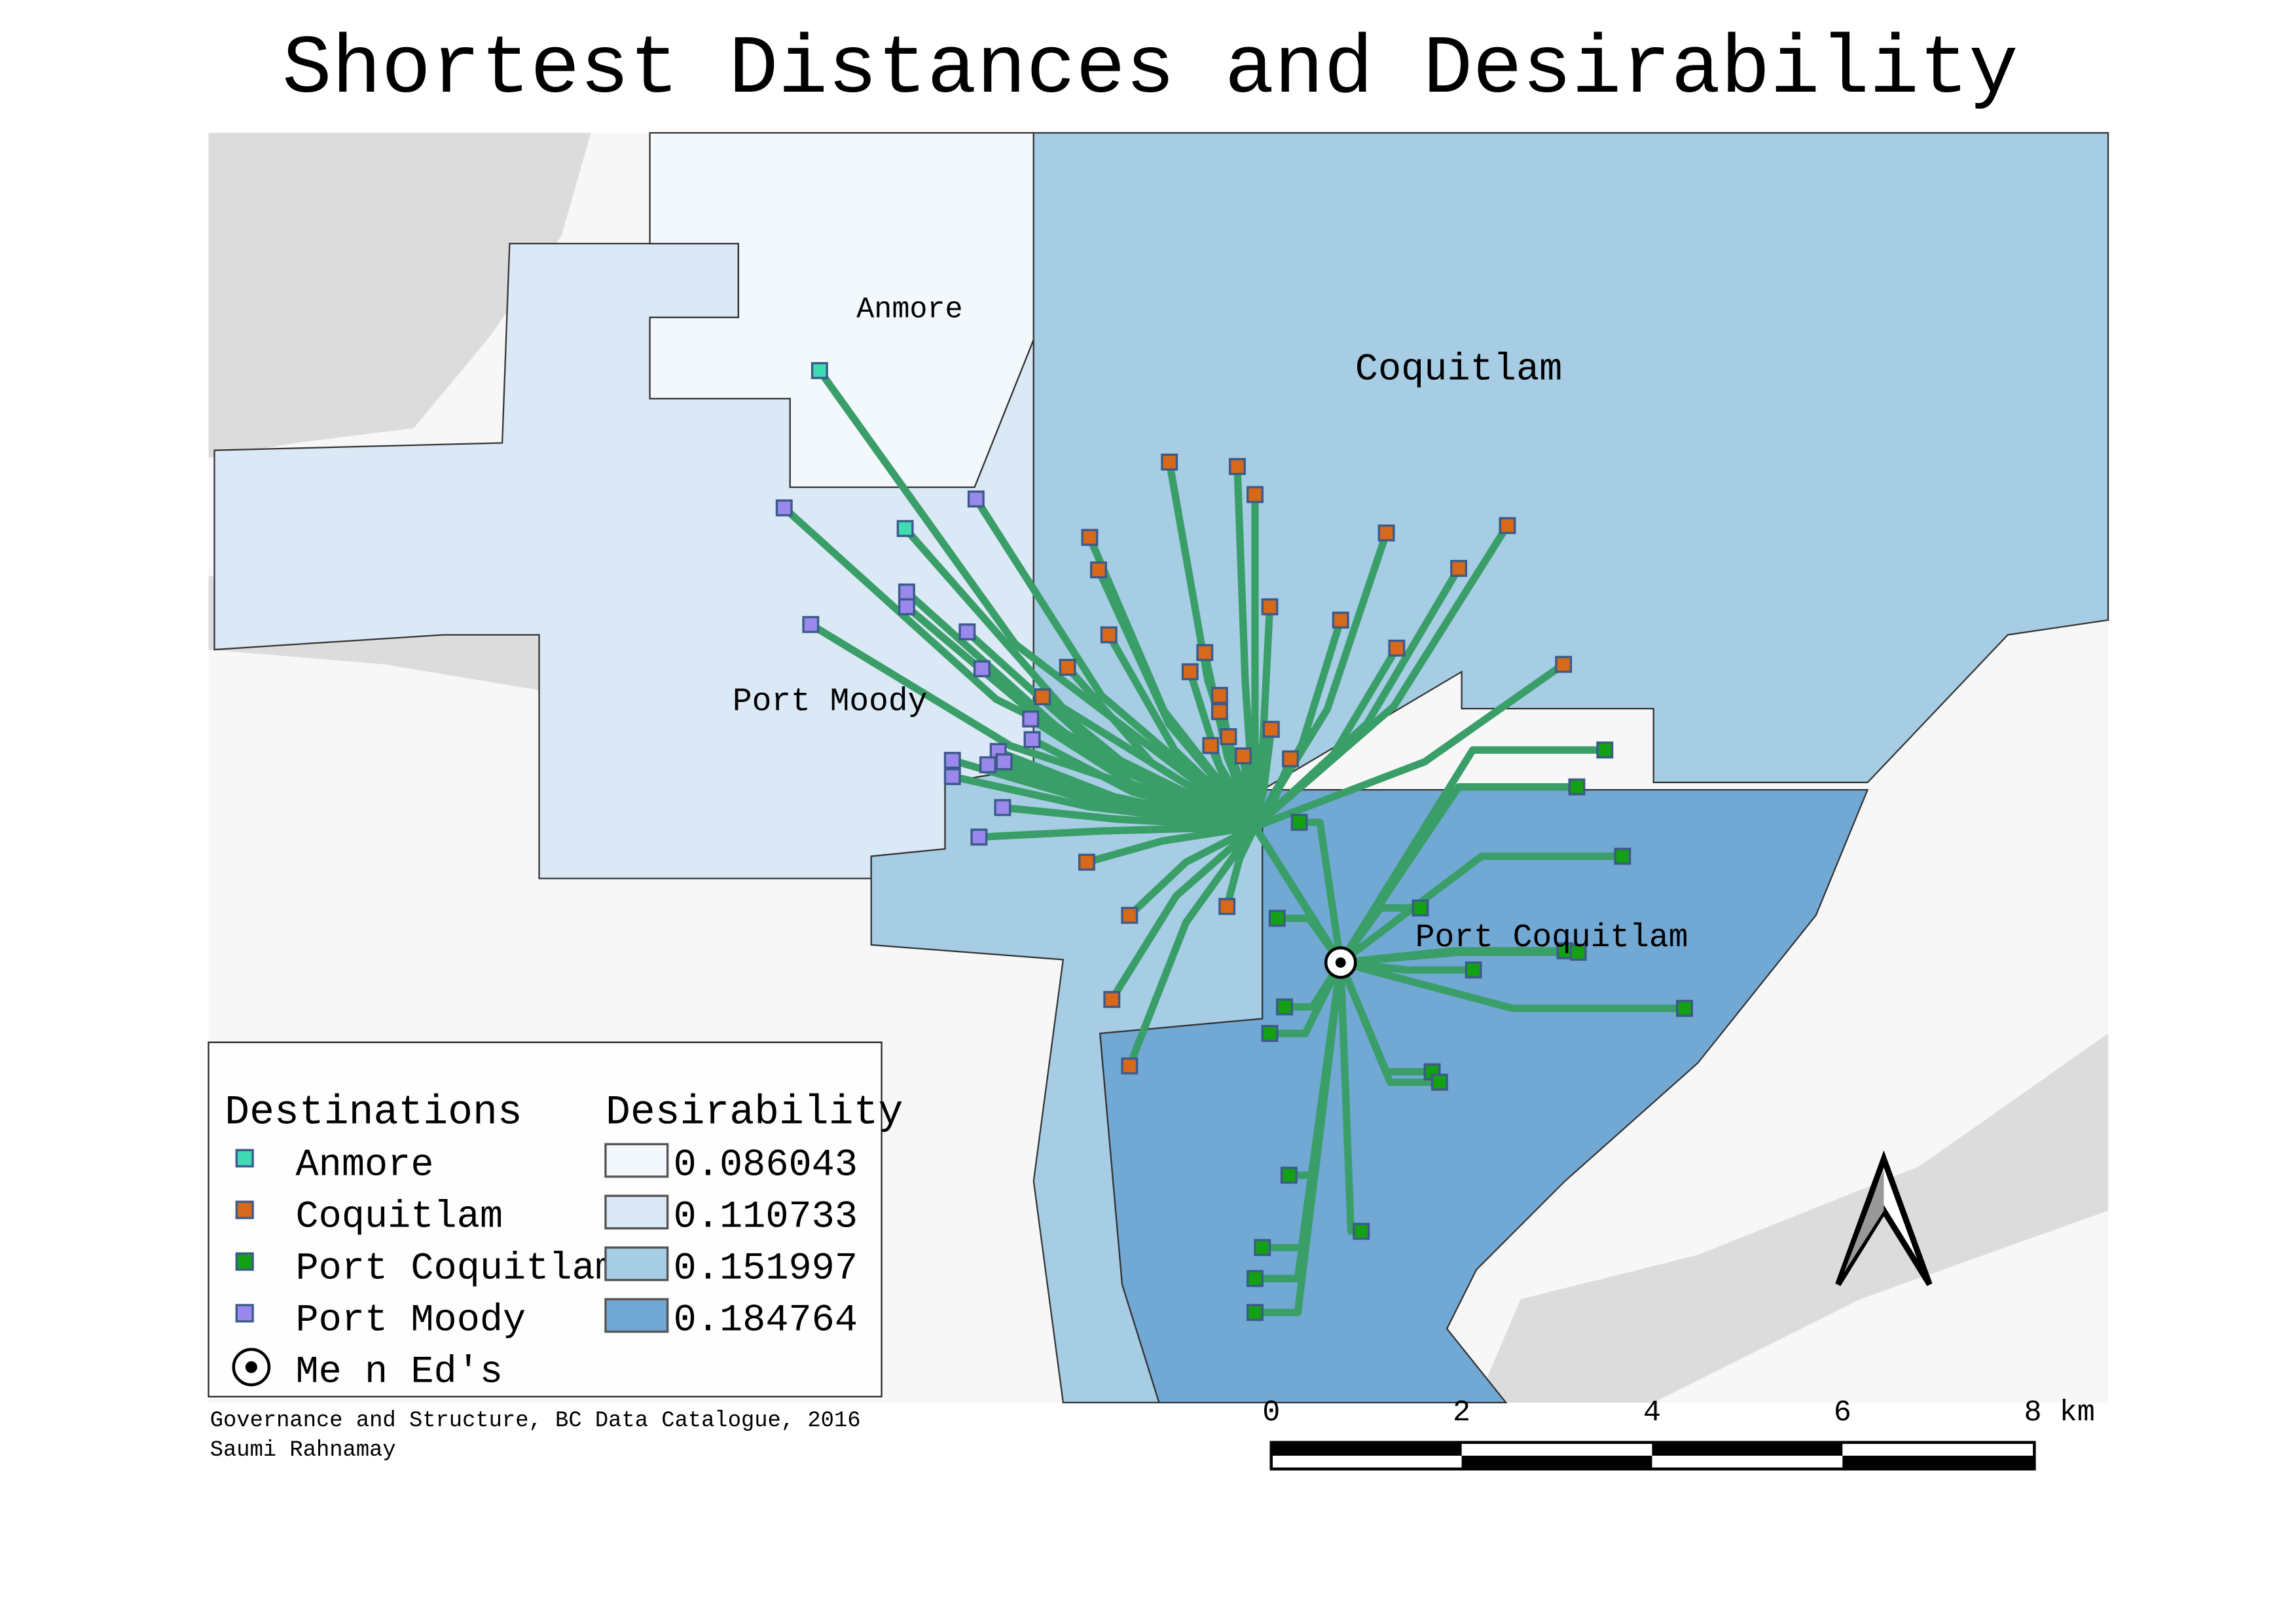  I want to click on legend-class-label: 0.110733, so click(766, 1217).